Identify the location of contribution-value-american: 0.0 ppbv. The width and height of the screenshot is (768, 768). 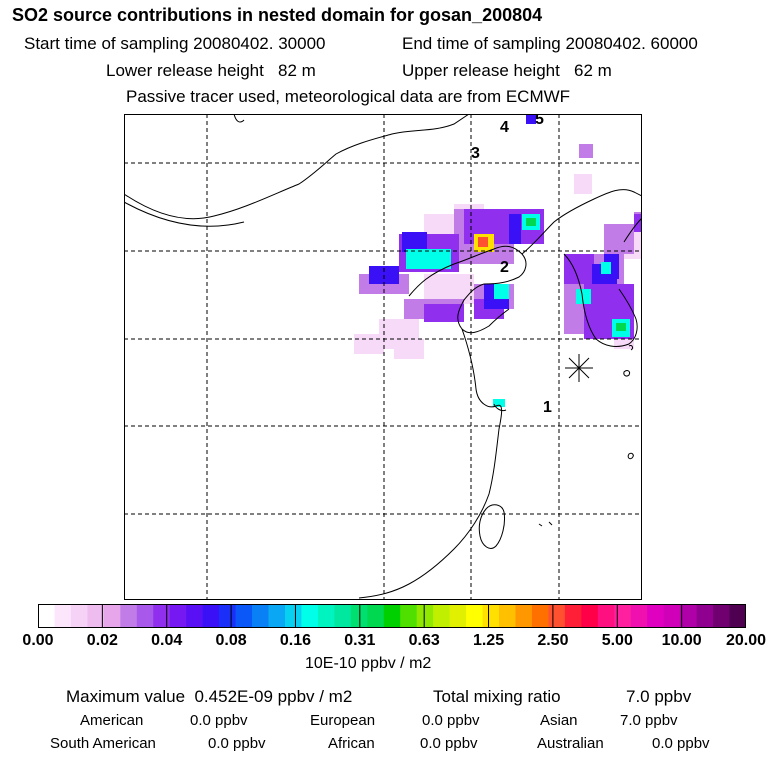
(219, 720).